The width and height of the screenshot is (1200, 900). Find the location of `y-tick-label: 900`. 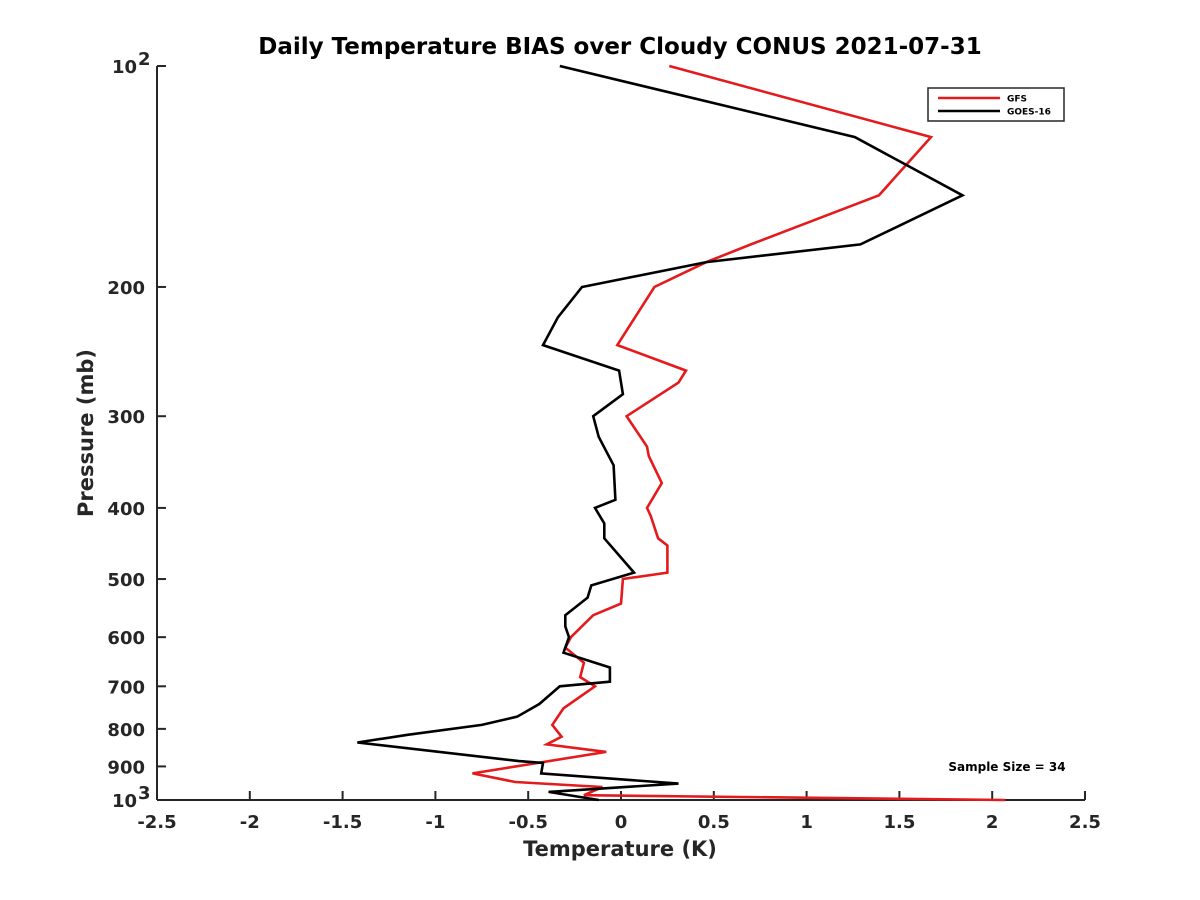

y-tick-label: 900 is located at coordinates (126, 767).